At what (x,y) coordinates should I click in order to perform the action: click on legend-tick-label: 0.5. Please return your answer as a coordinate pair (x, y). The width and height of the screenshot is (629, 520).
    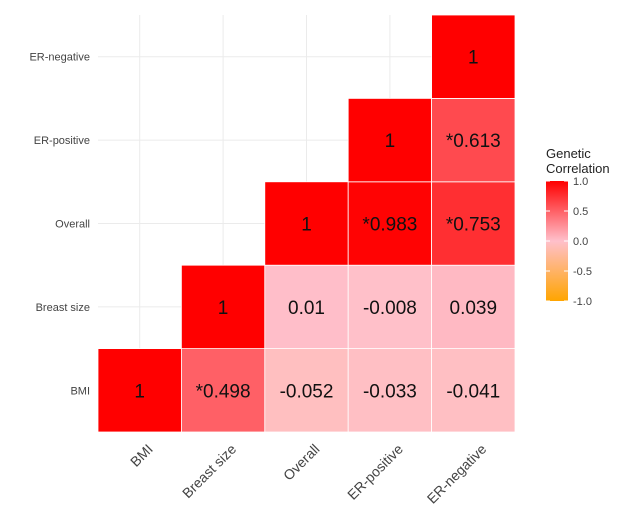
    Looking at the image, I should click on (580, 212).